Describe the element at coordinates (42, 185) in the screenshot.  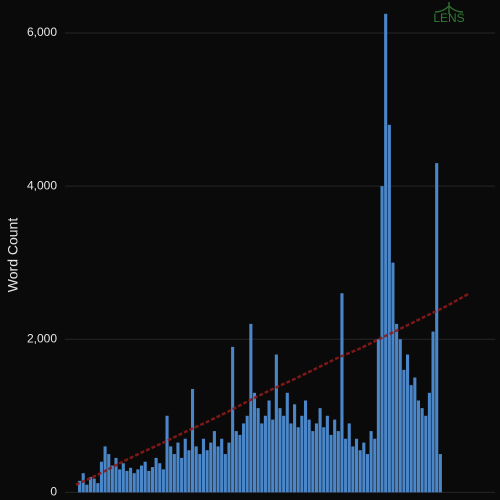
I see `y-tick-label: 4,000` at that location.